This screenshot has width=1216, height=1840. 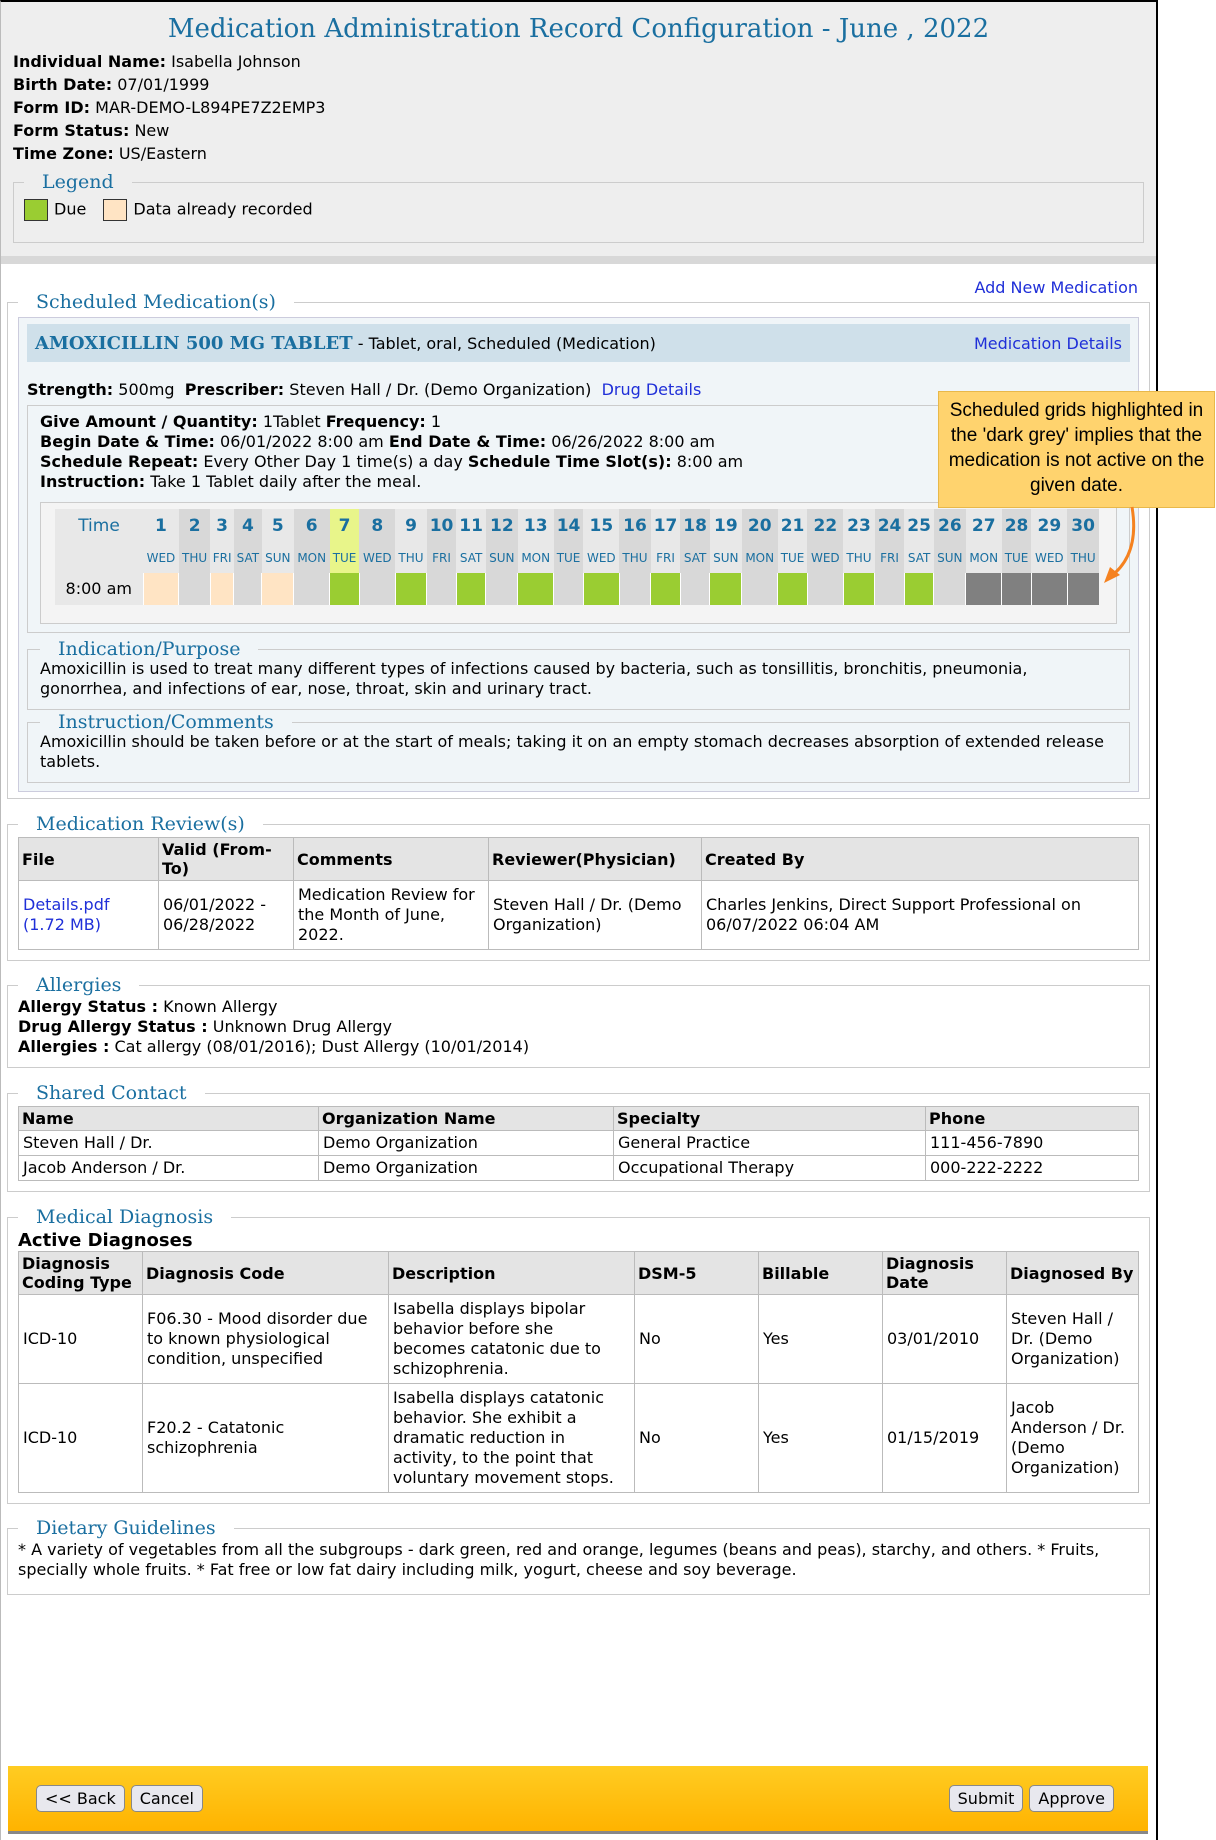 I want to click on day-number: 11, so click(x=471, y=526).